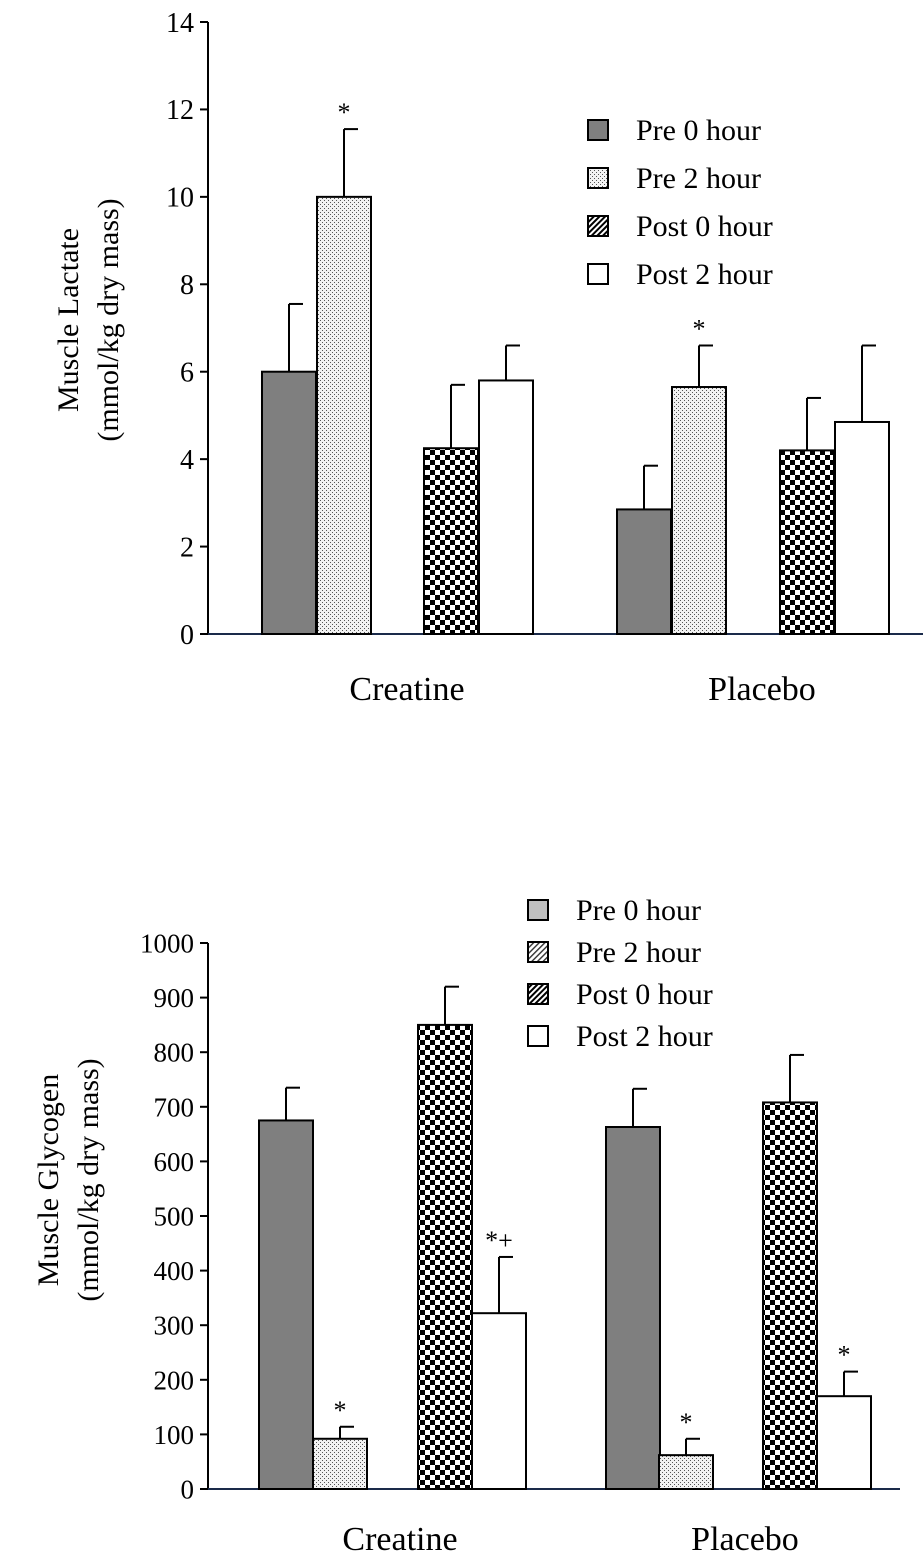 The width and height of the screenshot is (923, 1565). I want to click on y-tick-label: 2, so click(187, 547).